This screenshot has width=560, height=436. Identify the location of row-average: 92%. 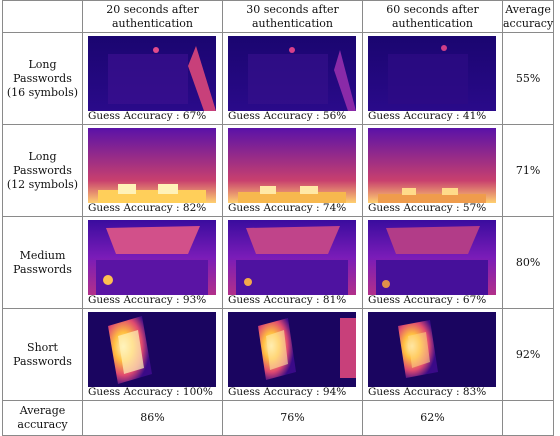
(528, 354).